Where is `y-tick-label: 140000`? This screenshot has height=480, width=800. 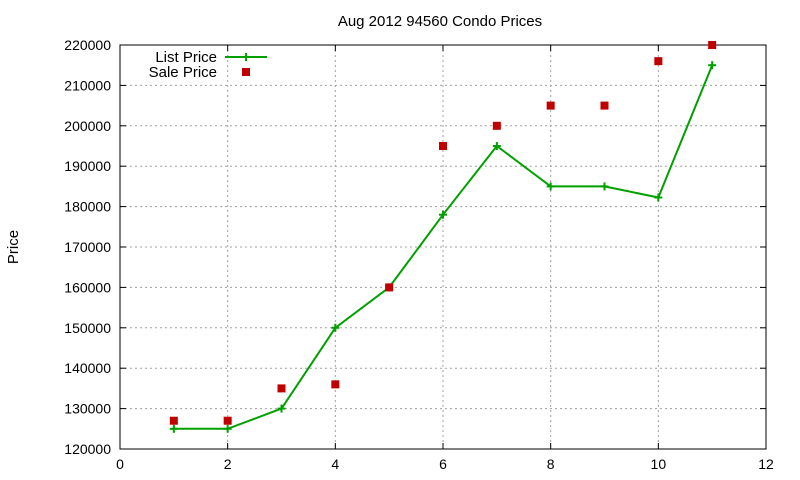
y-tick-label: 140000 is located at coordinates (87, 368).